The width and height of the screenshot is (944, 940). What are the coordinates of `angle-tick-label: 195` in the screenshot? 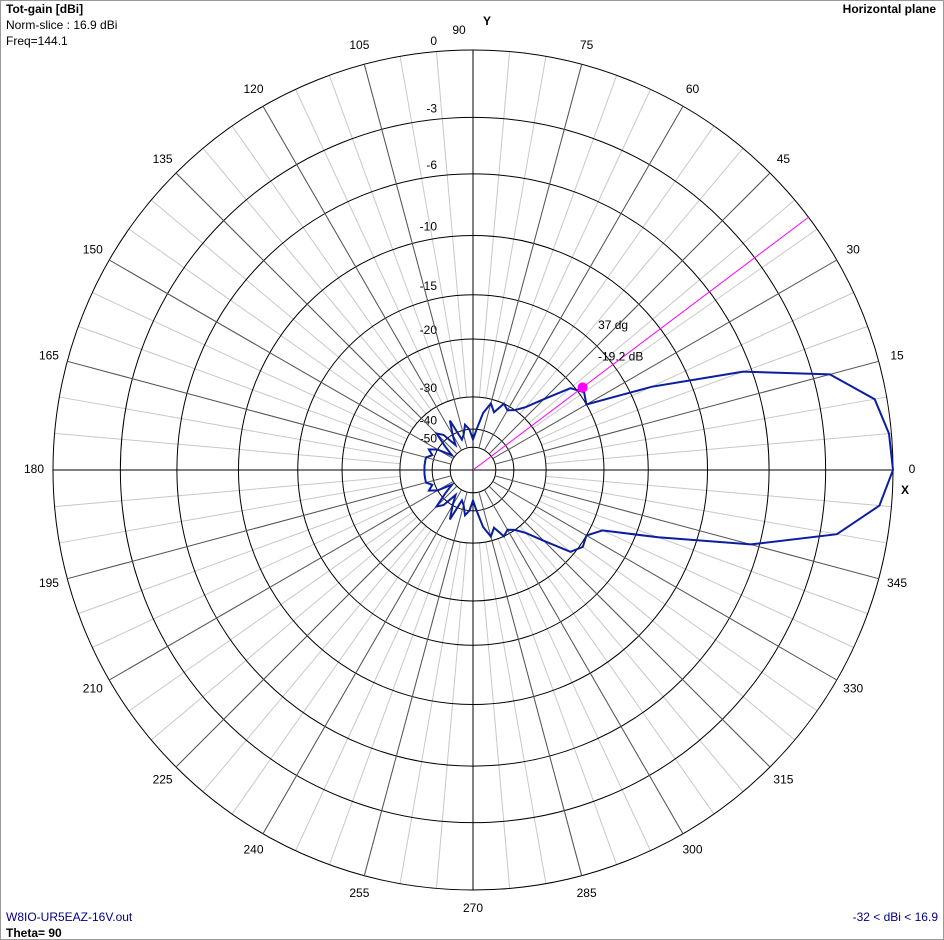 It's located at (49, 583).